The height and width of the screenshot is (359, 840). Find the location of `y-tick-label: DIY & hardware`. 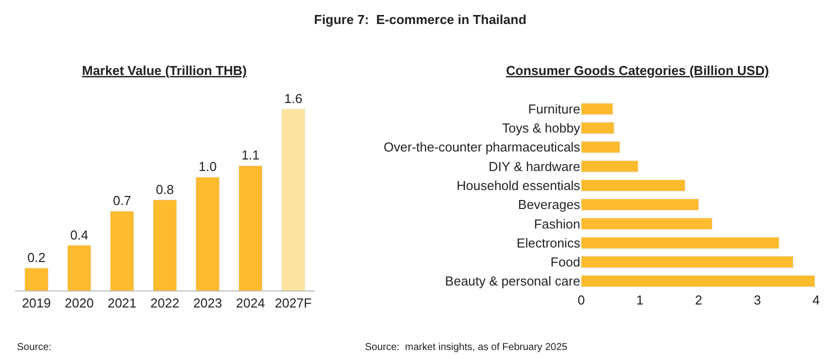

y-tick-label: DIY & hardware is located at coordinates (534, 166).